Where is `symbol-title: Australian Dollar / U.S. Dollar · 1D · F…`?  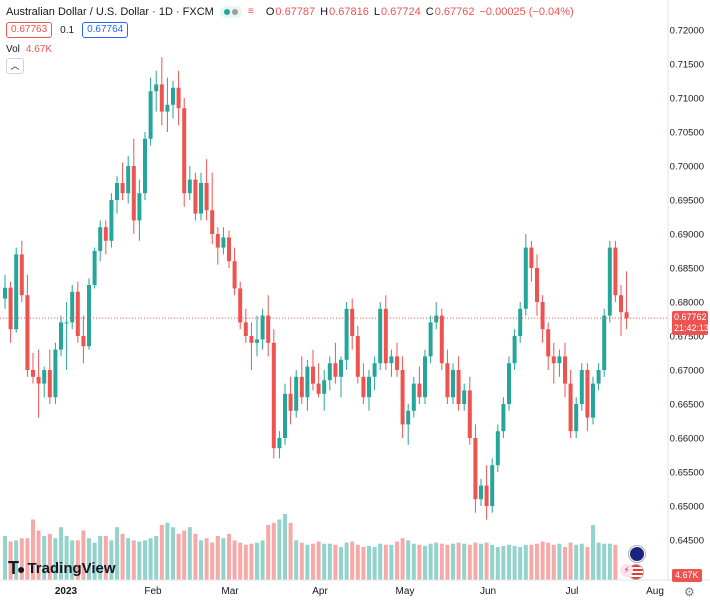 symbol-title: Australian Dollar / U.S. Dollar · 1D · F… is located at coordinates (110, 12).